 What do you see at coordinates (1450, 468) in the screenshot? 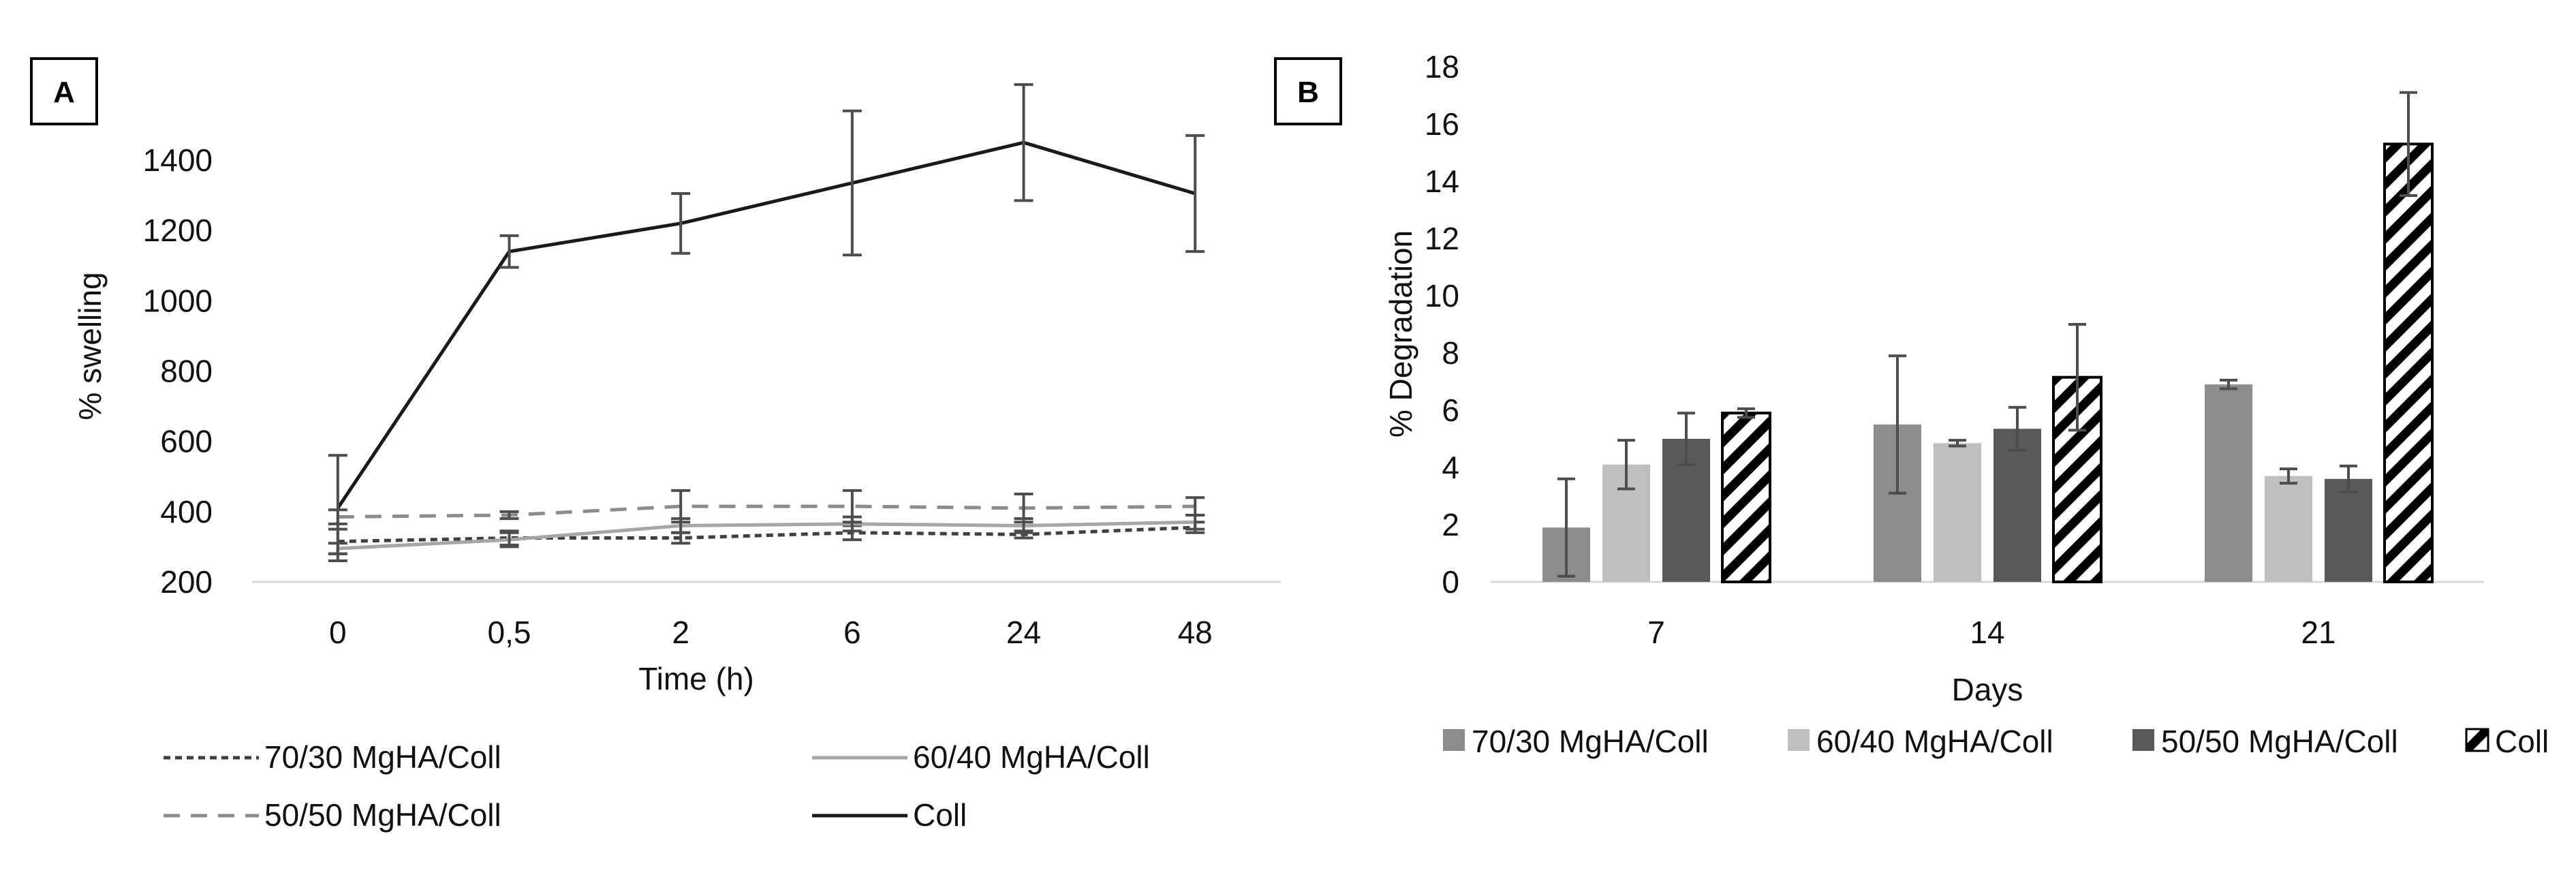
I see `panel-b-y-tick-label: 4` at bounding box center [1450, 468].